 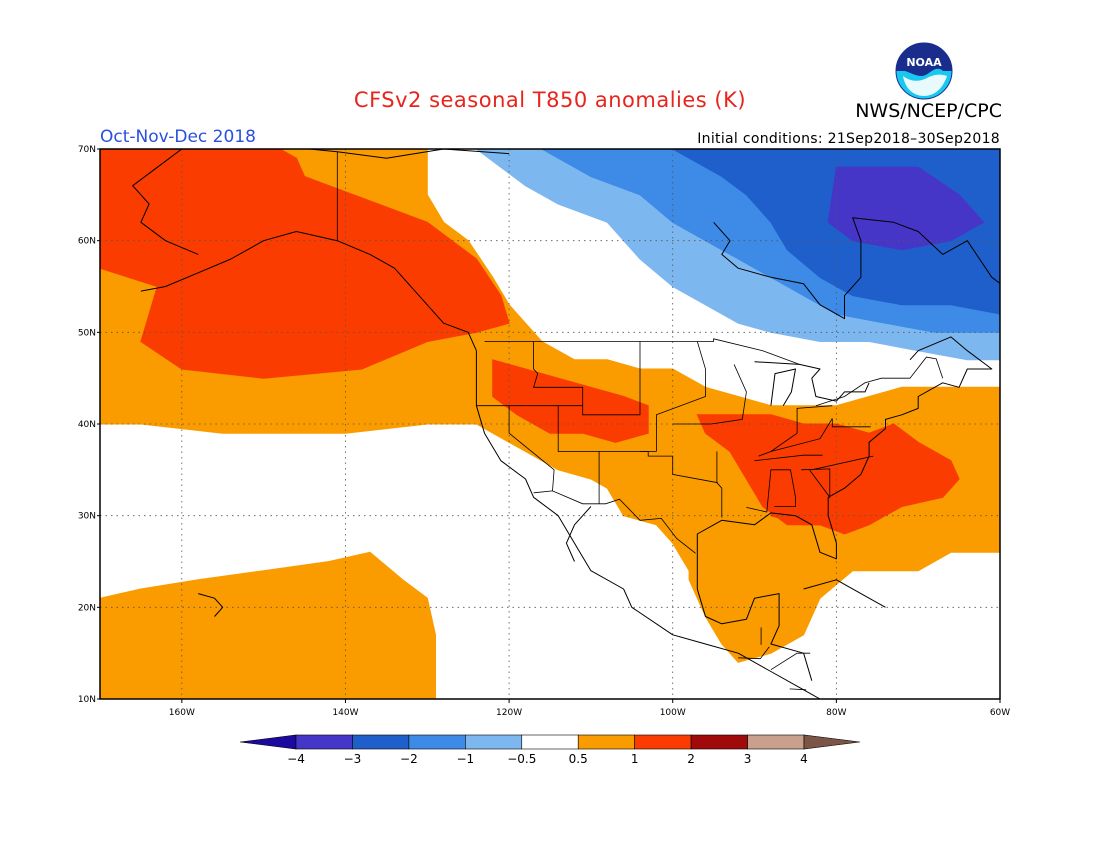 I want to click on lon-label: 60W, so click(x=1000, y=713).